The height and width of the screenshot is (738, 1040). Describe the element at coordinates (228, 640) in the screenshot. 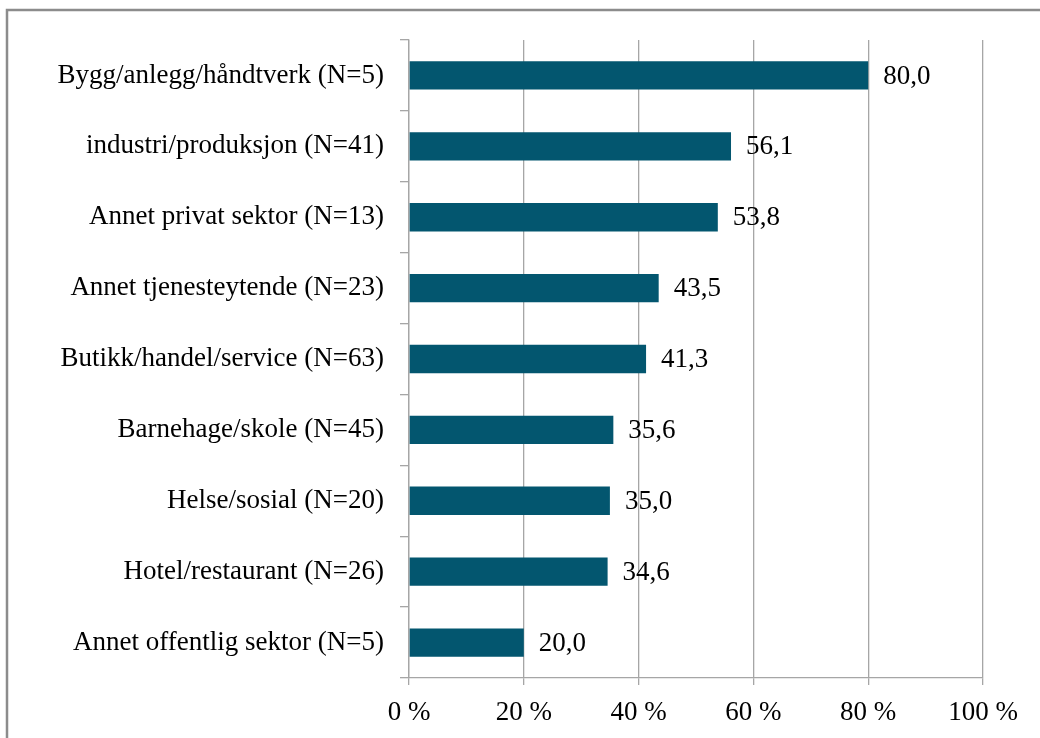

I see `y-tick-label: Annet offentlig sektor (N=5)` at that location.